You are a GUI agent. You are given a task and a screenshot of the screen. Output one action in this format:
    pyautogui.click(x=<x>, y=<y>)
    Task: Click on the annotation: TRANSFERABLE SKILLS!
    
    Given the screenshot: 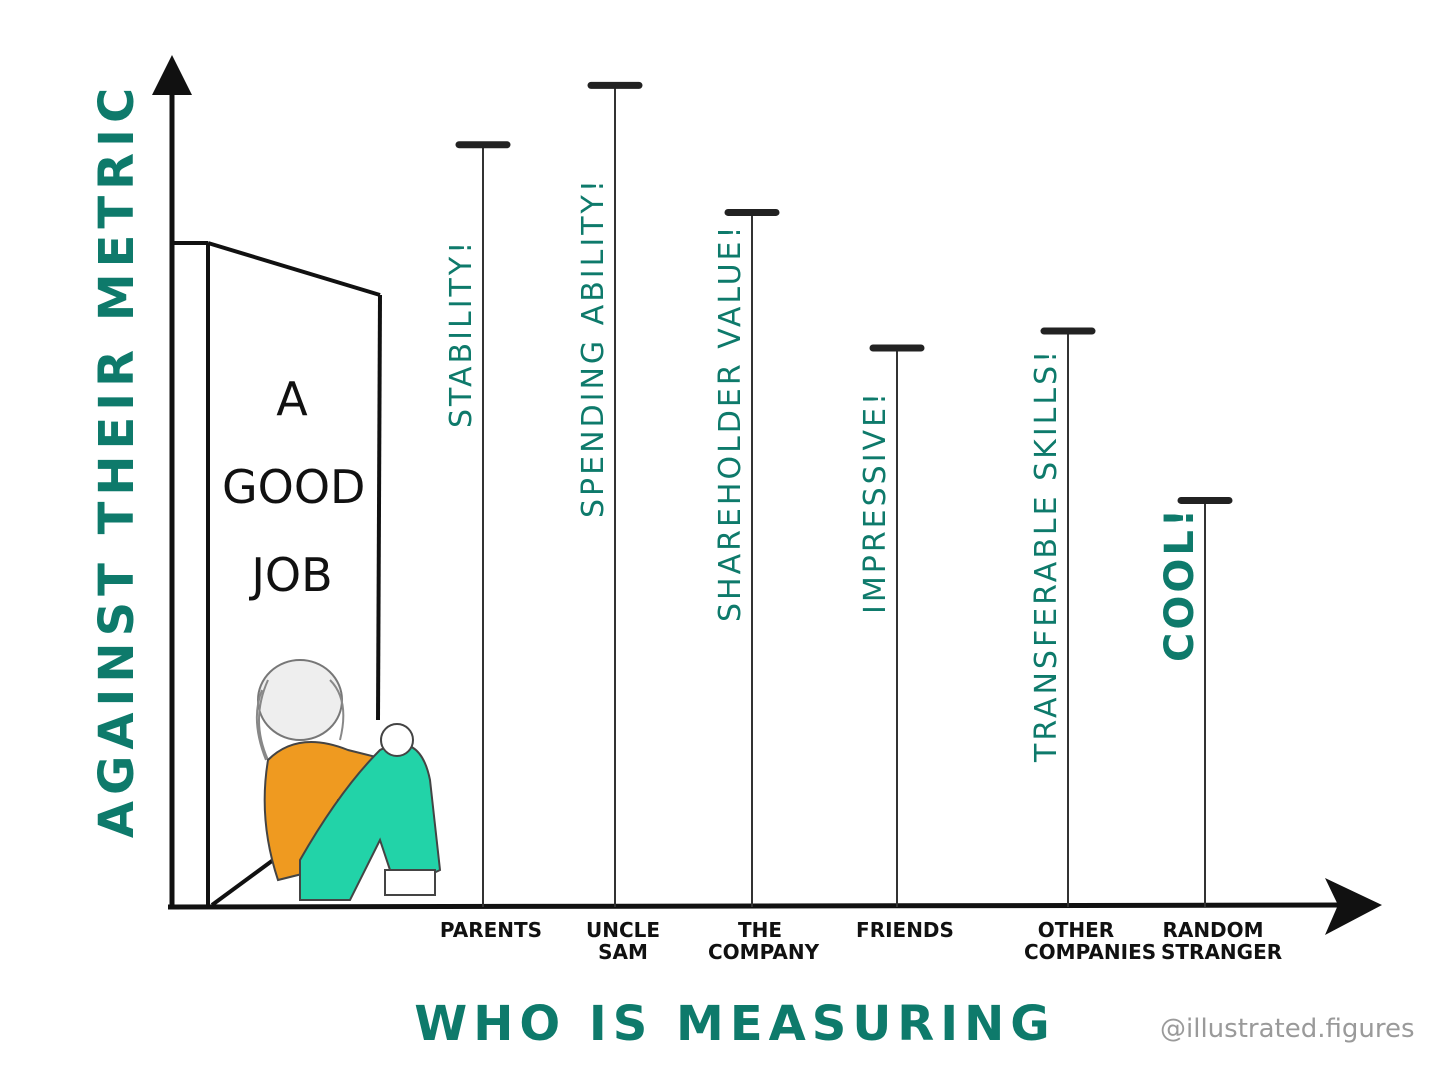 What is the action you would take?
    pyautogui.click(x=1046, y=555)
    